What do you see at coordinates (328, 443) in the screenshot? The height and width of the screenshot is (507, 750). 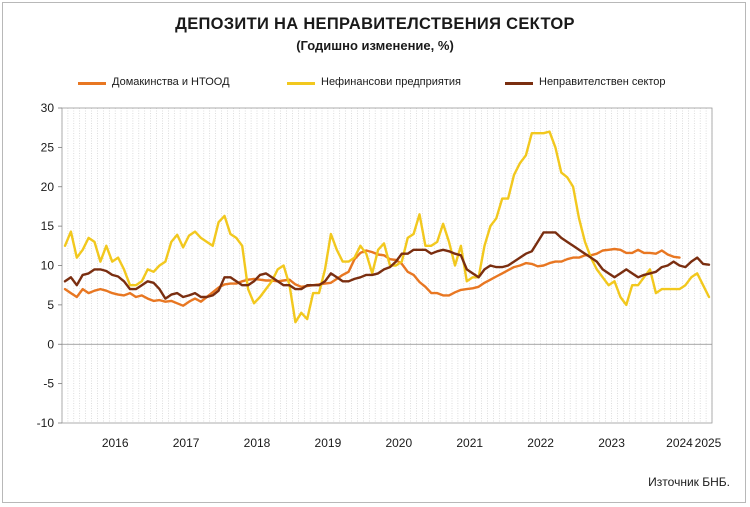 I see `x-tick-label: 2019` at bounding box center [328, 443].